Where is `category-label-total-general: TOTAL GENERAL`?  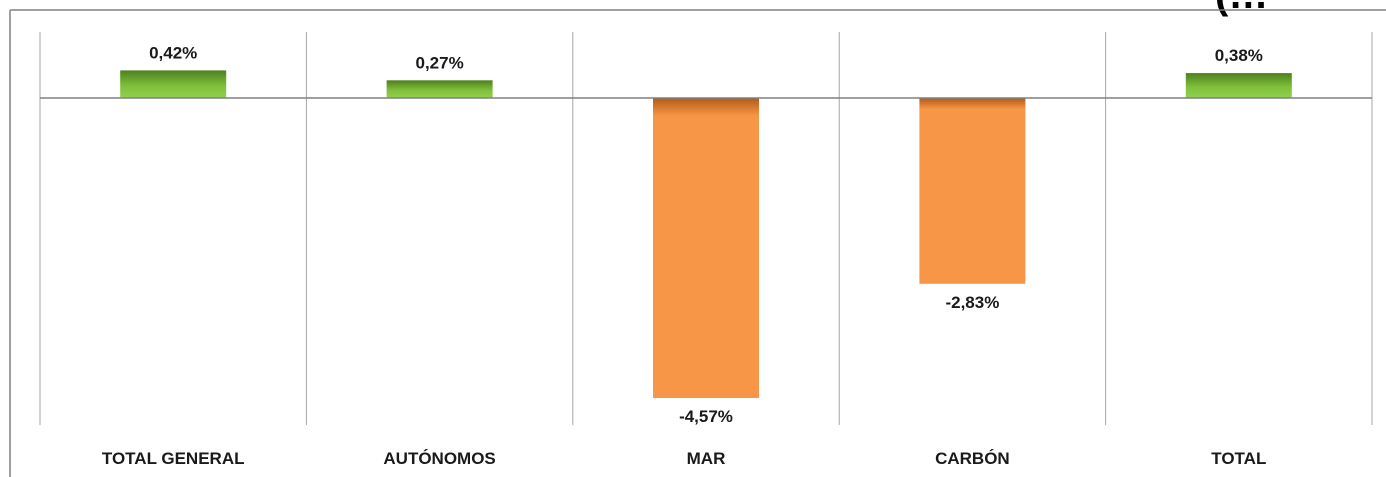
category-label-total-general: TOTAL GENERAL is located at coordinates (173, 458).